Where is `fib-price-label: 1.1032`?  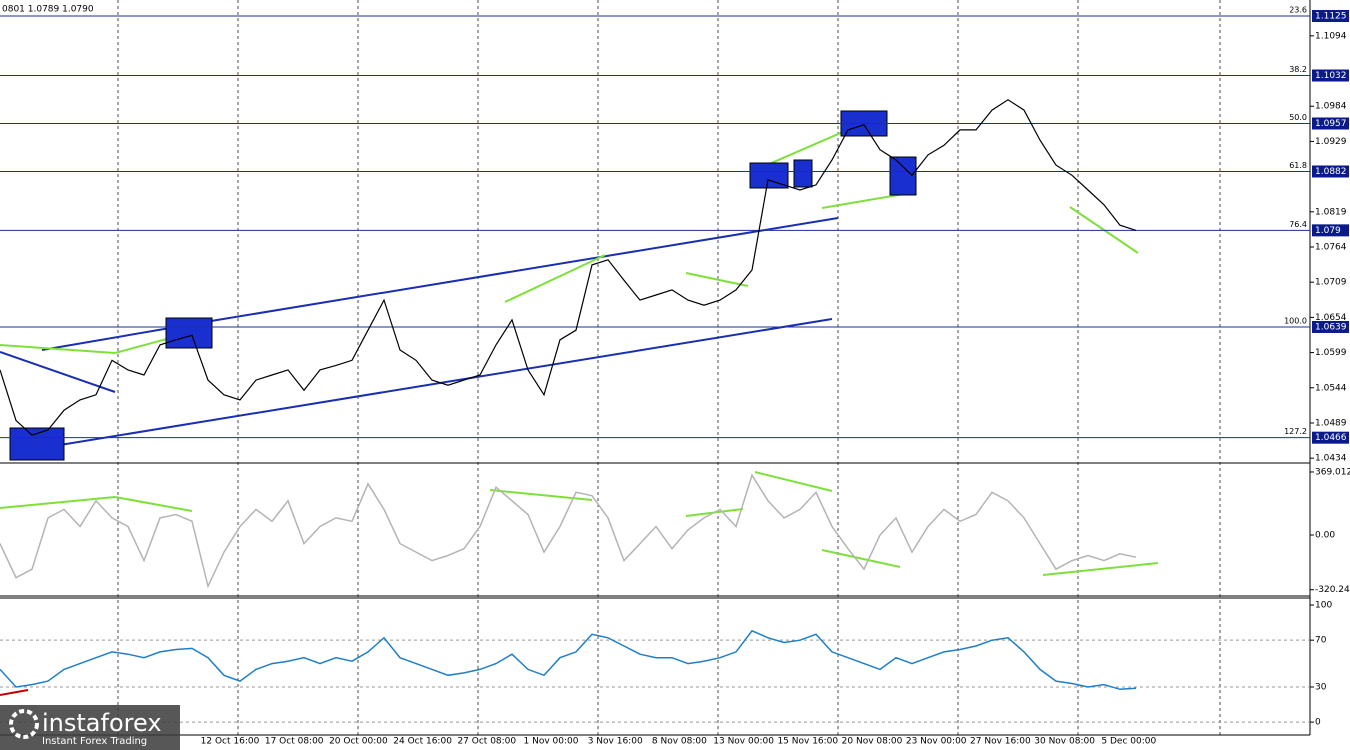
fib-price-label: 1.1032 is located at coordinates (1331, 76).